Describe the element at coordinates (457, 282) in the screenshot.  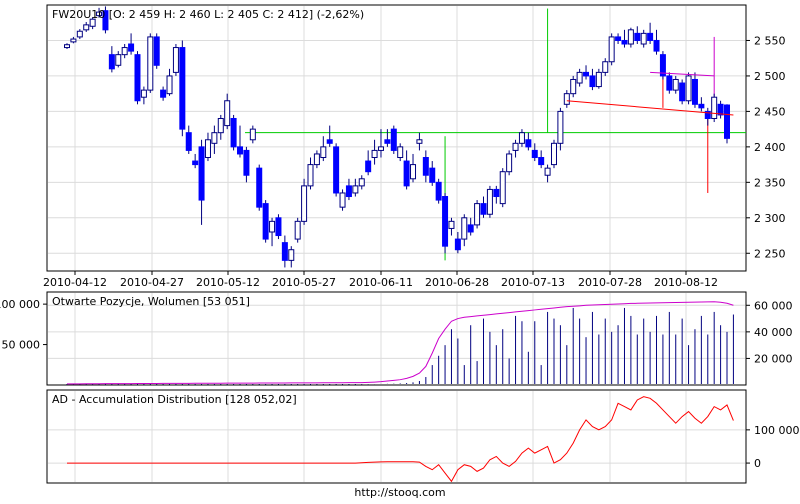
I see `price-x-tick-label: 2010-06-28` at that location.